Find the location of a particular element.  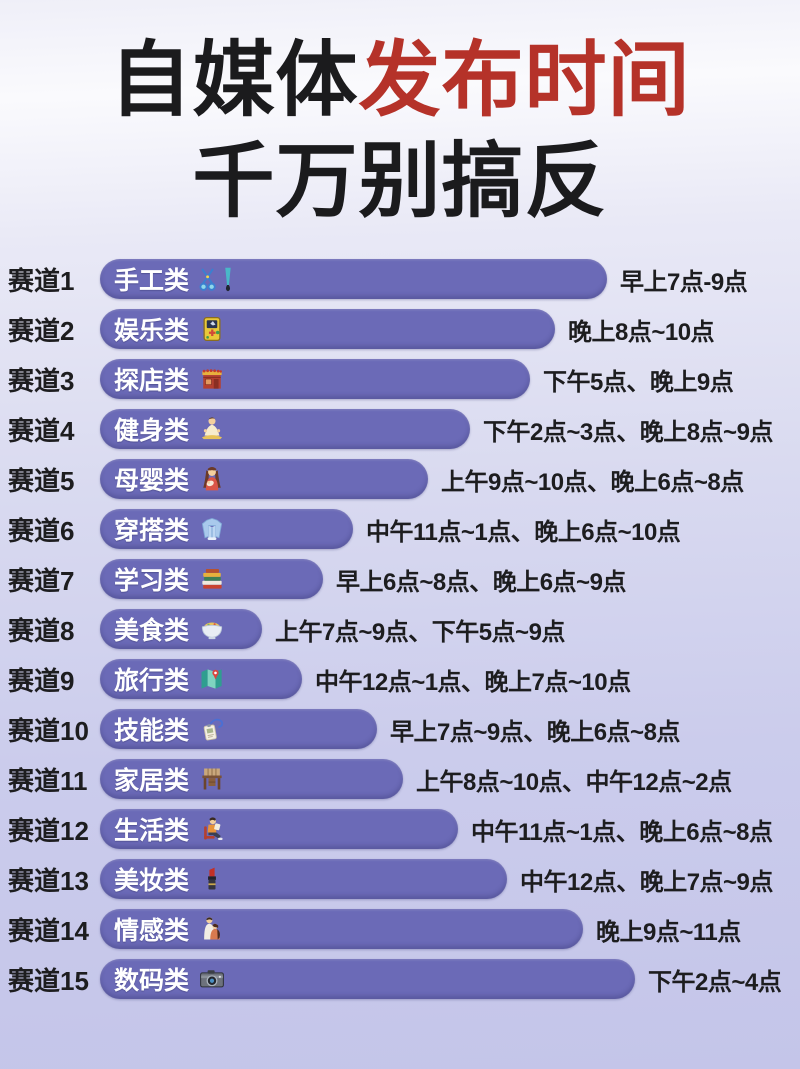

track-row: 赛道10 技能类 早上7点~9点、晚上6点~8点 is located at coordinates (401, 729).